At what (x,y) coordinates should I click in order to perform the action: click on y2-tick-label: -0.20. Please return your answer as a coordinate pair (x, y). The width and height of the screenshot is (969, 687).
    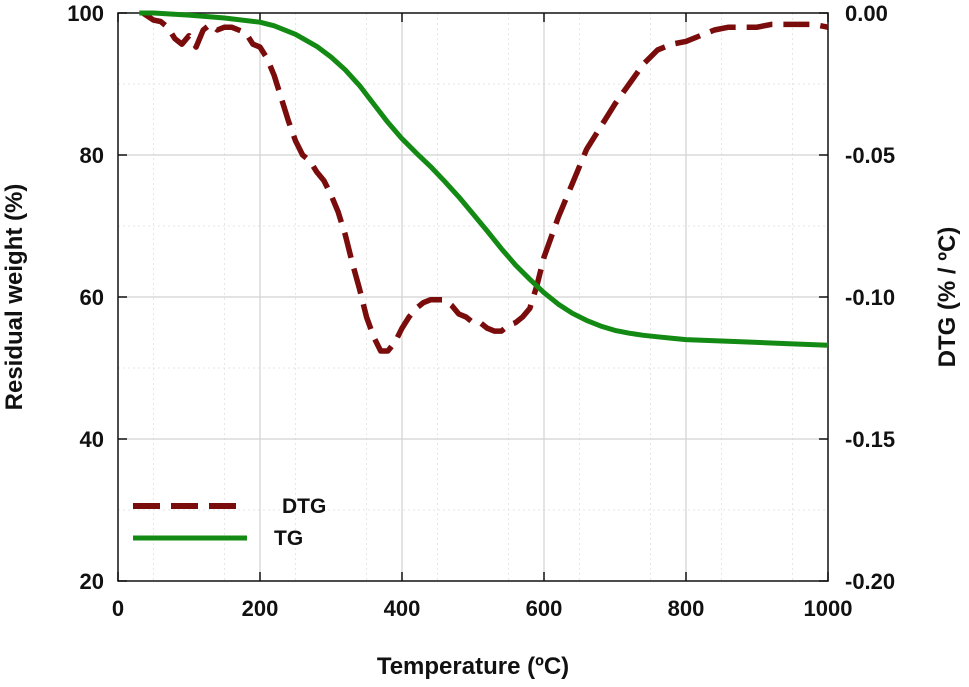
    Looking at the image, I should click on (870, 581).